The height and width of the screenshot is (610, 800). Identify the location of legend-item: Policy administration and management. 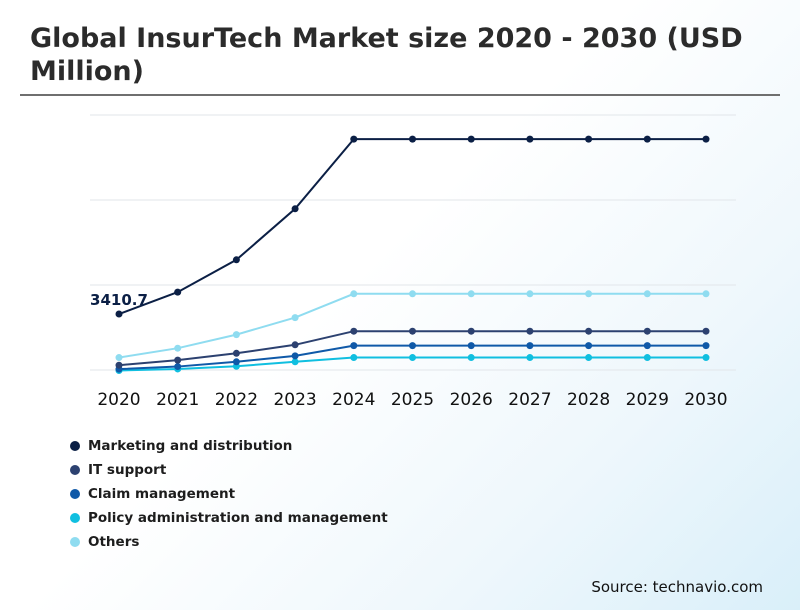
(229, 518).